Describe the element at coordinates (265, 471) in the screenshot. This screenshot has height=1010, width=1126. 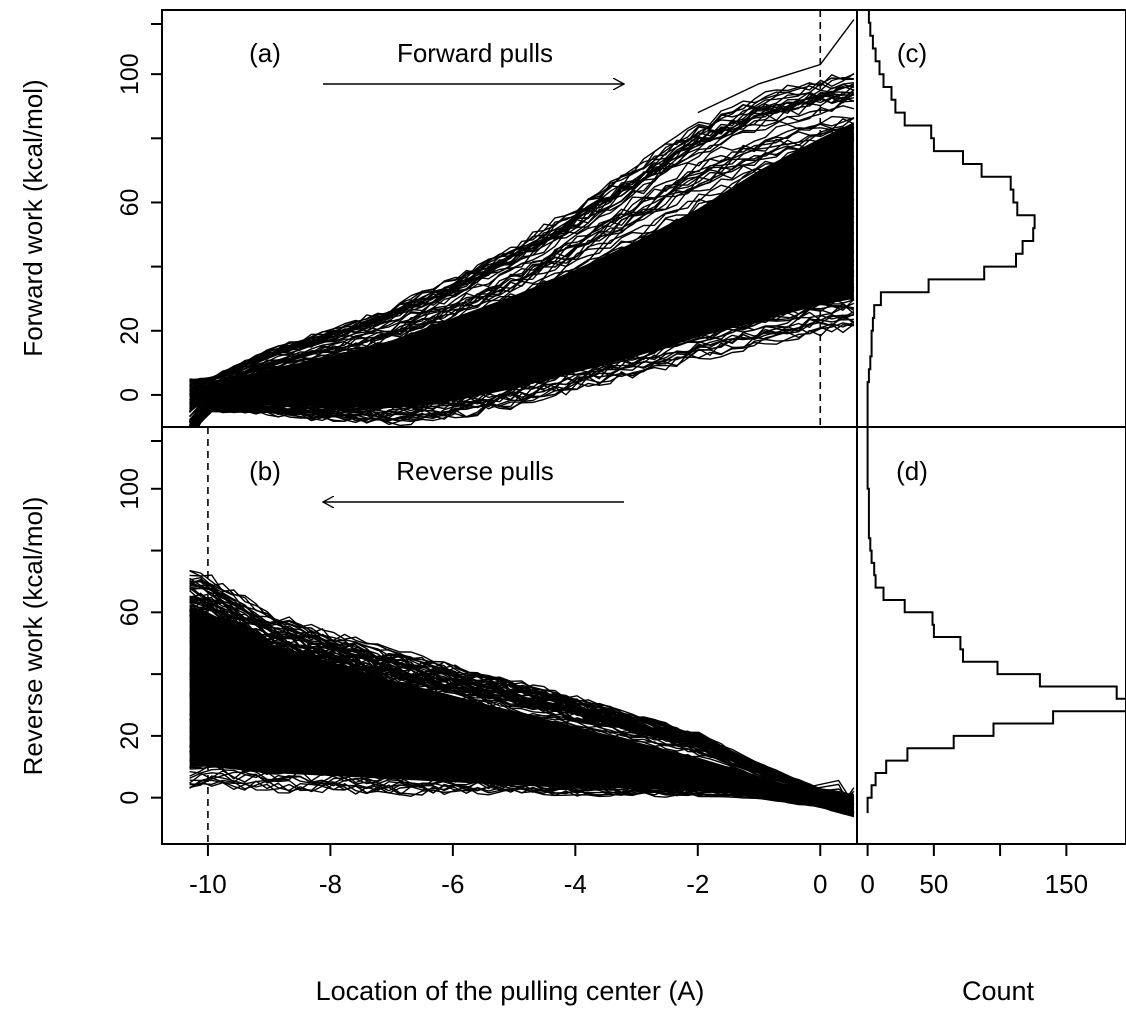
I see `panel-b-label: (b)` at that location.